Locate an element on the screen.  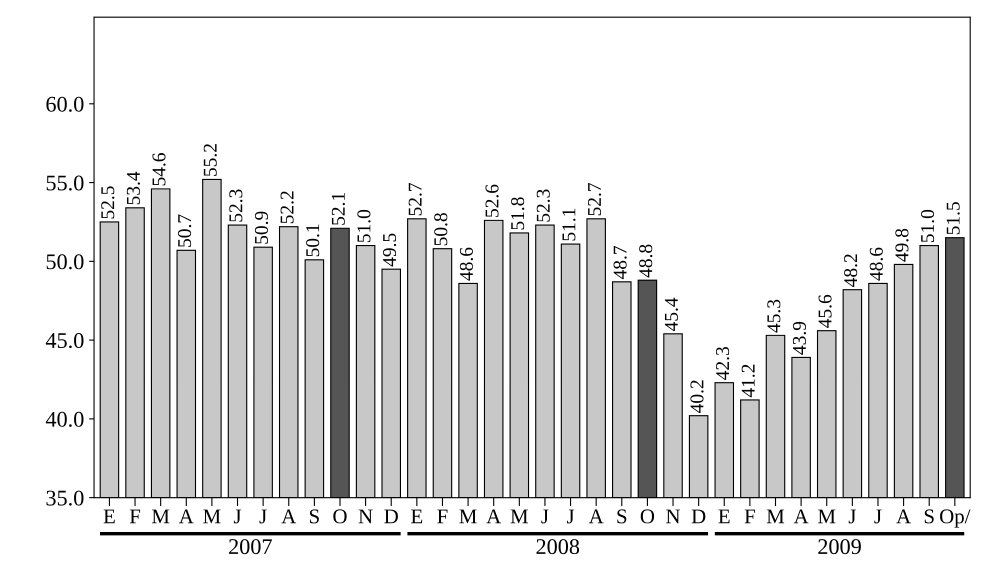
data-label: 45.3 is located at coordinates (773, 316).